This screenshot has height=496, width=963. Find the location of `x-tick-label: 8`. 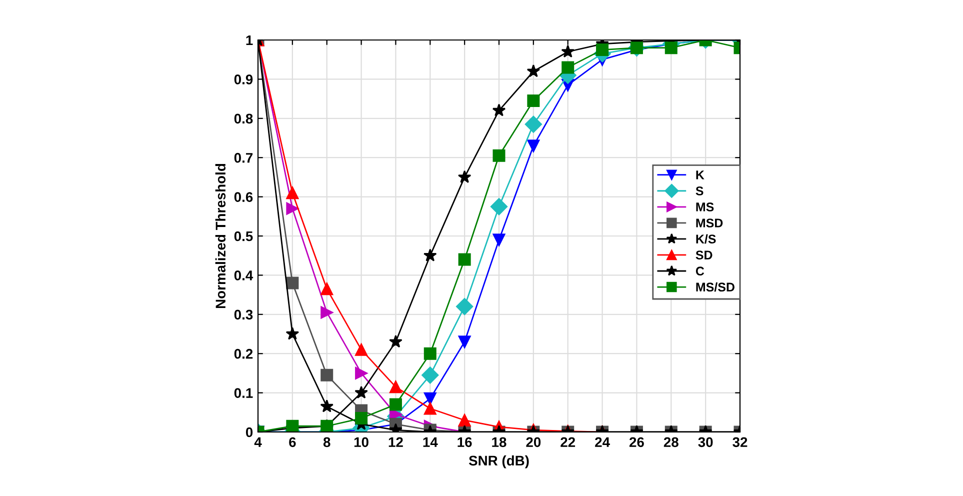

x-tick-label: 8 is located at coordinates (326, 442).